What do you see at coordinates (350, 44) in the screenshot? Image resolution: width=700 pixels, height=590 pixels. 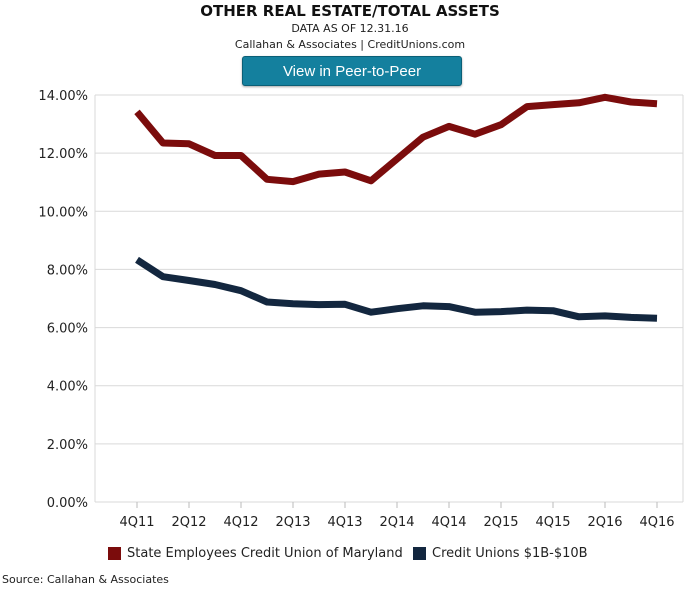 I see `chart-source-subtitle: Callahan & Associates | CreditUnions.com` at bounding box center [350, 44].